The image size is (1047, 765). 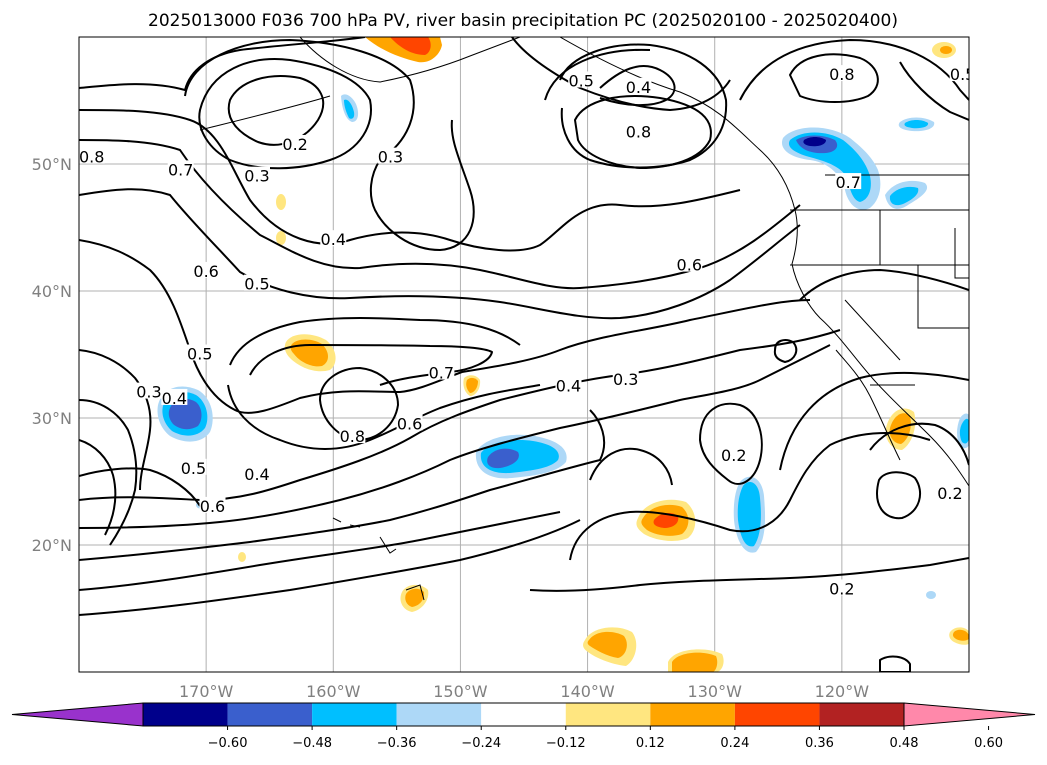 I want to click on lon-tick-label: 170°W, so click(x=206, y=691).